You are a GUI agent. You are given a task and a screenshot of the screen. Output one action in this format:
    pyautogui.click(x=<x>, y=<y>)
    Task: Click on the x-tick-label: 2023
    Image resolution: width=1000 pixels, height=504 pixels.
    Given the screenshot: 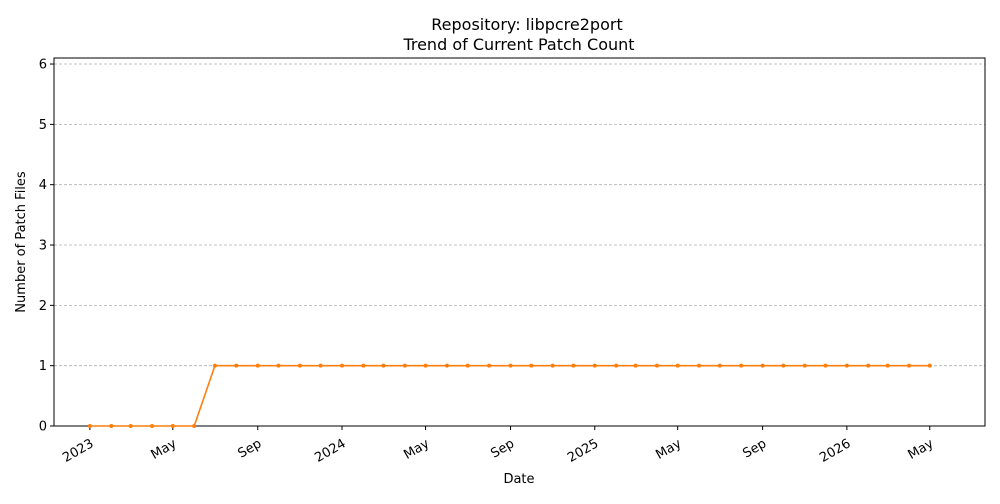 What is the action you would take?
    pyautogui.click(x=78, y=451)
    